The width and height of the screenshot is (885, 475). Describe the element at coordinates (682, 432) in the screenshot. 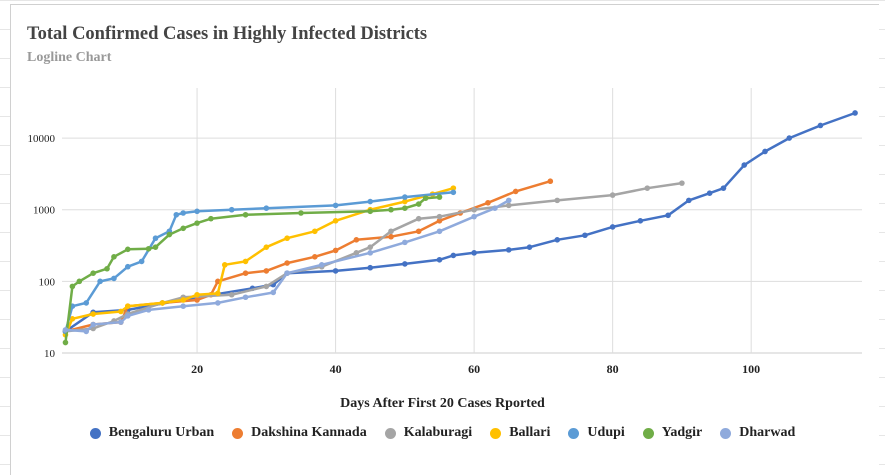

I see `legend-label: Yadgir` at that location.